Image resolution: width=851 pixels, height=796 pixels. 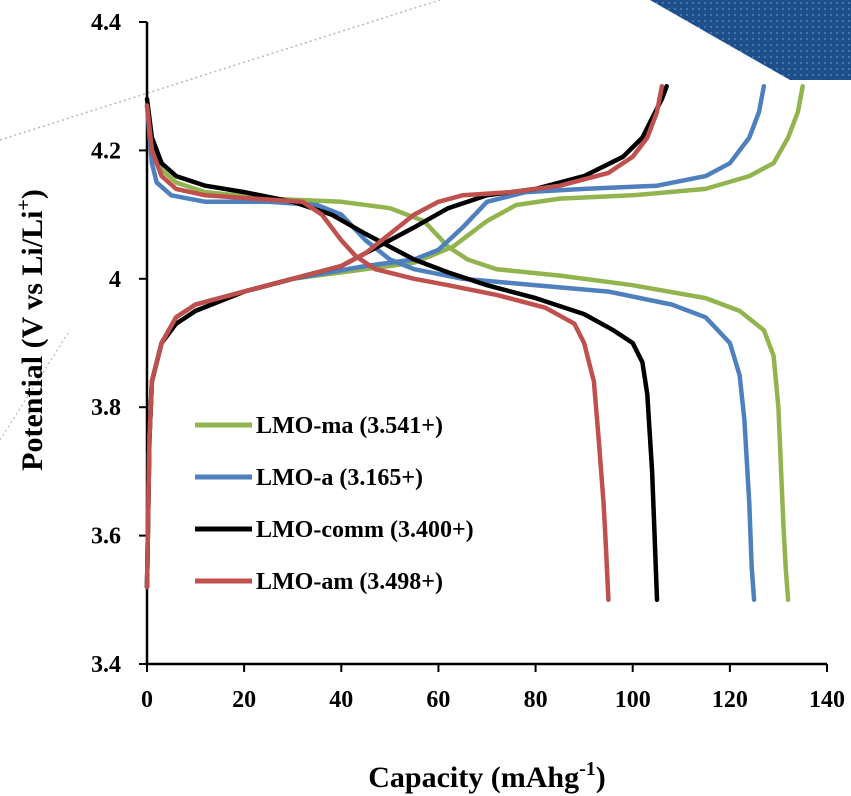 What do you see at coordinates (106, 537) in the screenshot?
I see `y-tick-label: 3.6` at bounding box center [106, 537].